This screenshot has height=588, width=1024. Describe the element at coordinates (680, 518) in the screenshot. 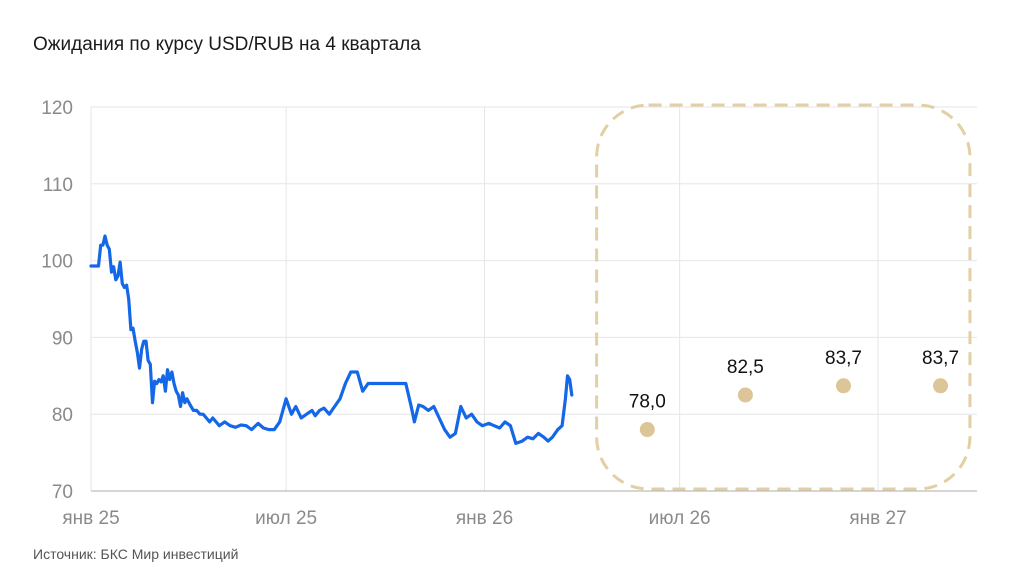

I see `x-tick-label: июл 26` at that location.